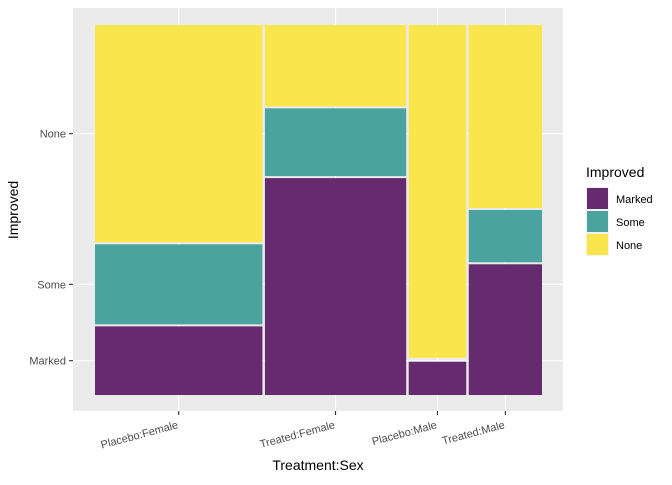  I want to click on legend-label: Some, so click(630, 223).